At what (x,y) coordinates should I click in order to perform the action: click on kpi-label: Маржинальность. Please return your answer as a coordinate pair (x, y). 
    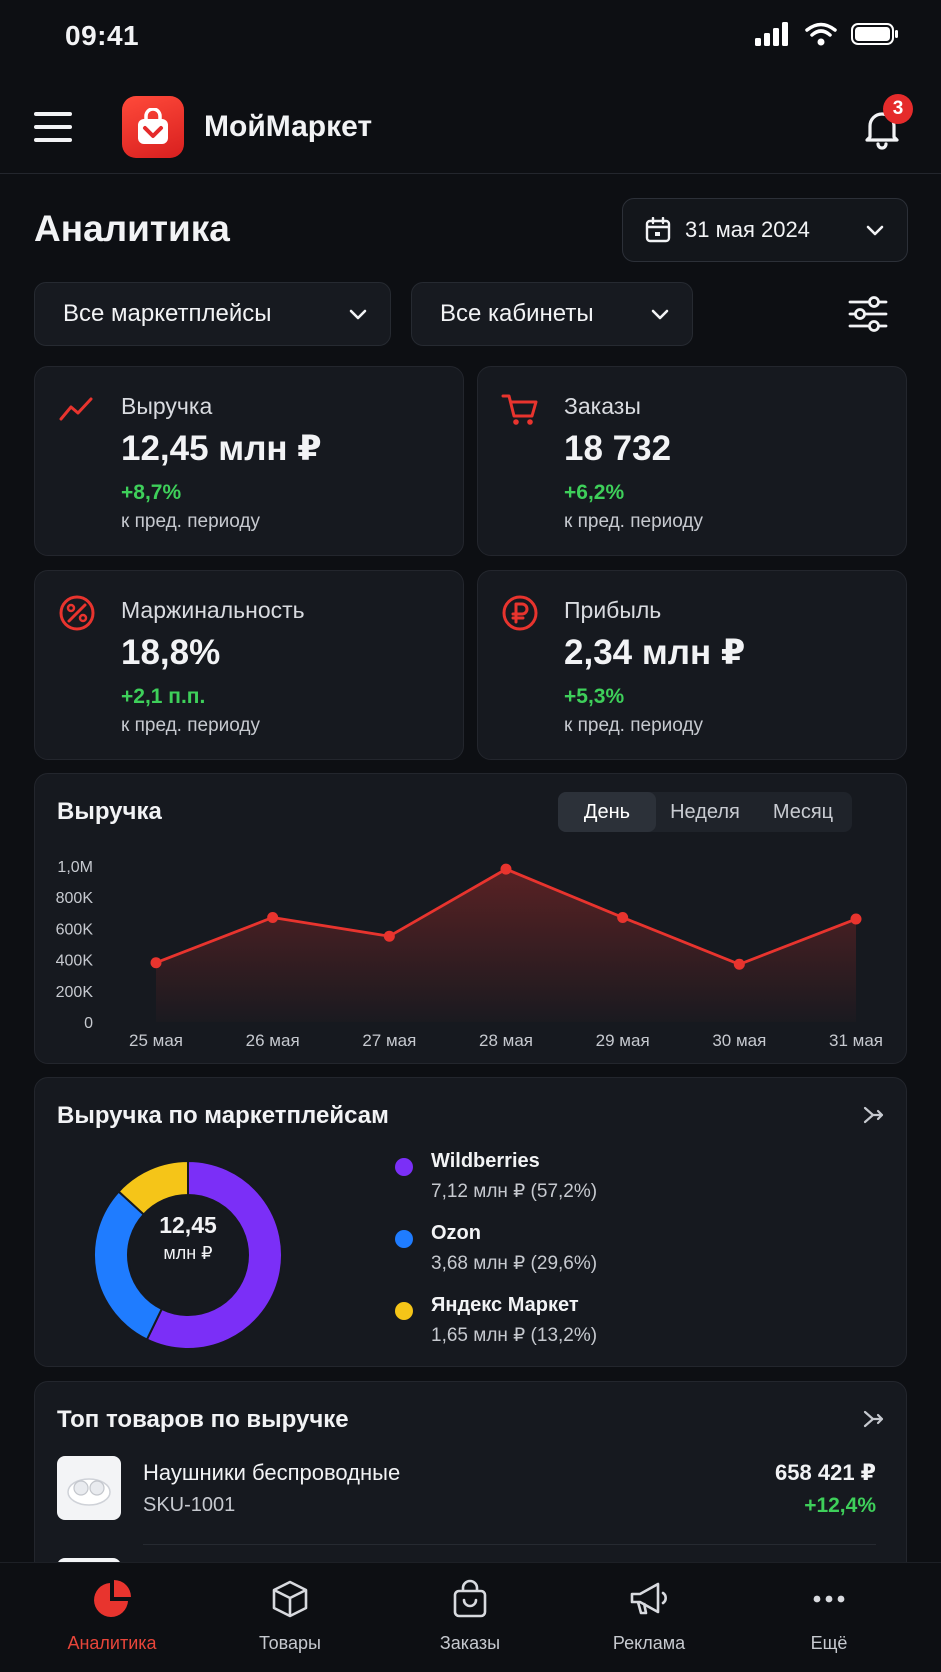
    Looking at the image, I should click on (213, 610).